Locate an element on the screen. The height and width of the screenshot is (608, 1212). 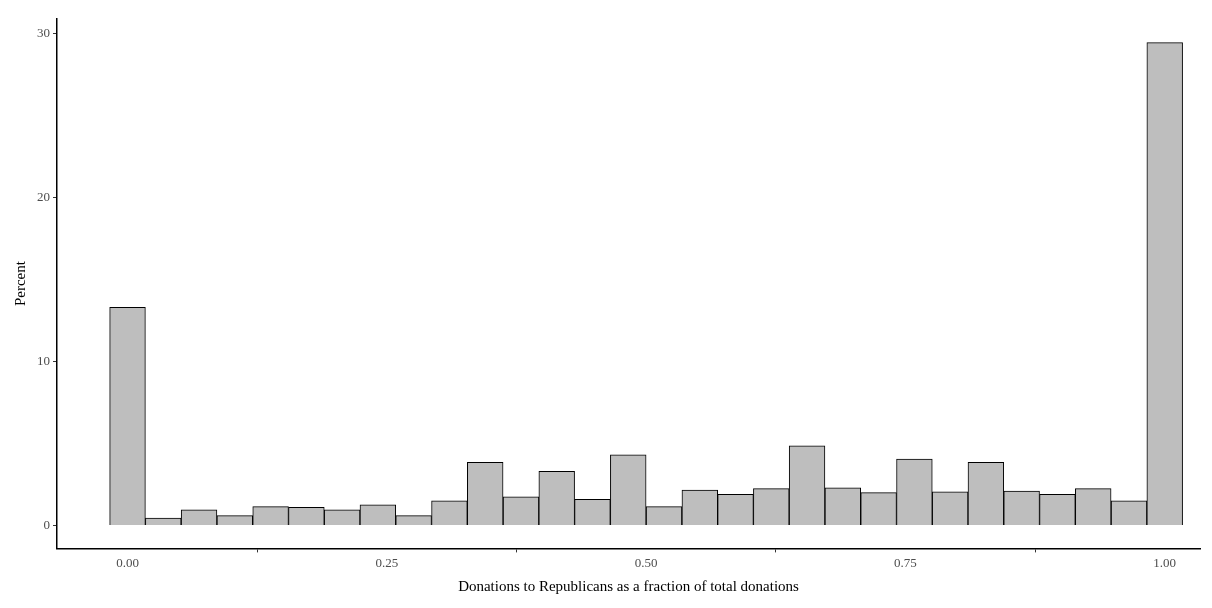
y-tick-label: 20 is located at coordinates (43, 196).